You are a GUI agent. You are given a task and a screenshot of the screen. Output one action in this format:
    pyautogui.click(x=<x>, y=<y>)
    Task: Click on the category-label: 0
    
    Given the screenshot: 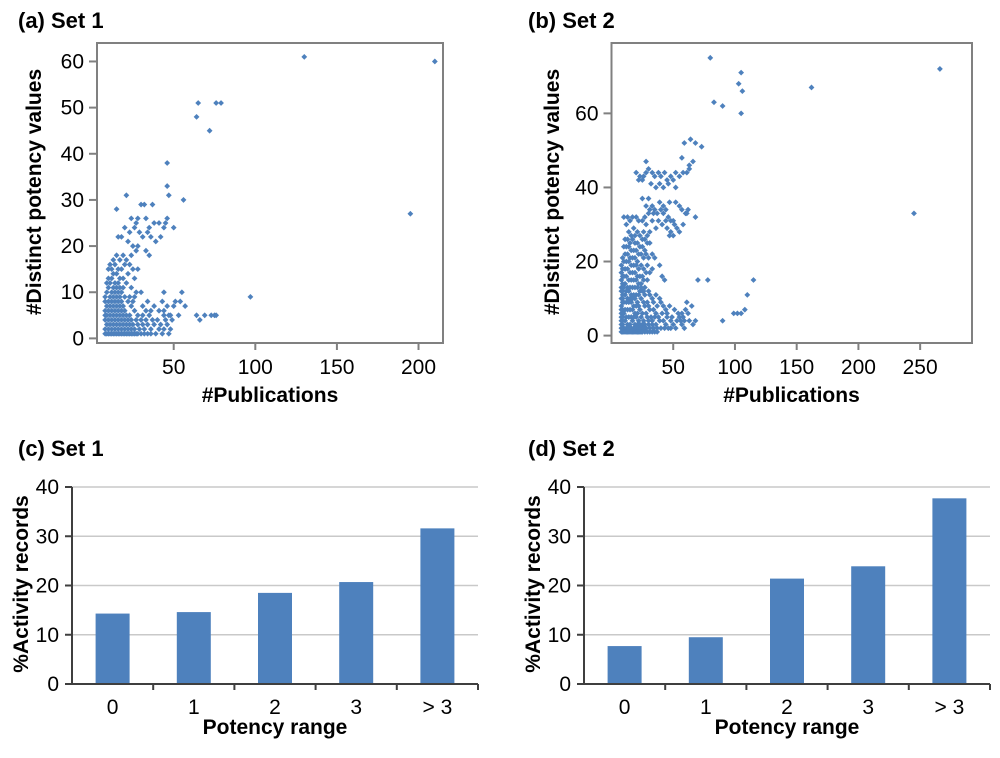 What is the action you would take?
    pyautogui.click(x=625, y=707)
    